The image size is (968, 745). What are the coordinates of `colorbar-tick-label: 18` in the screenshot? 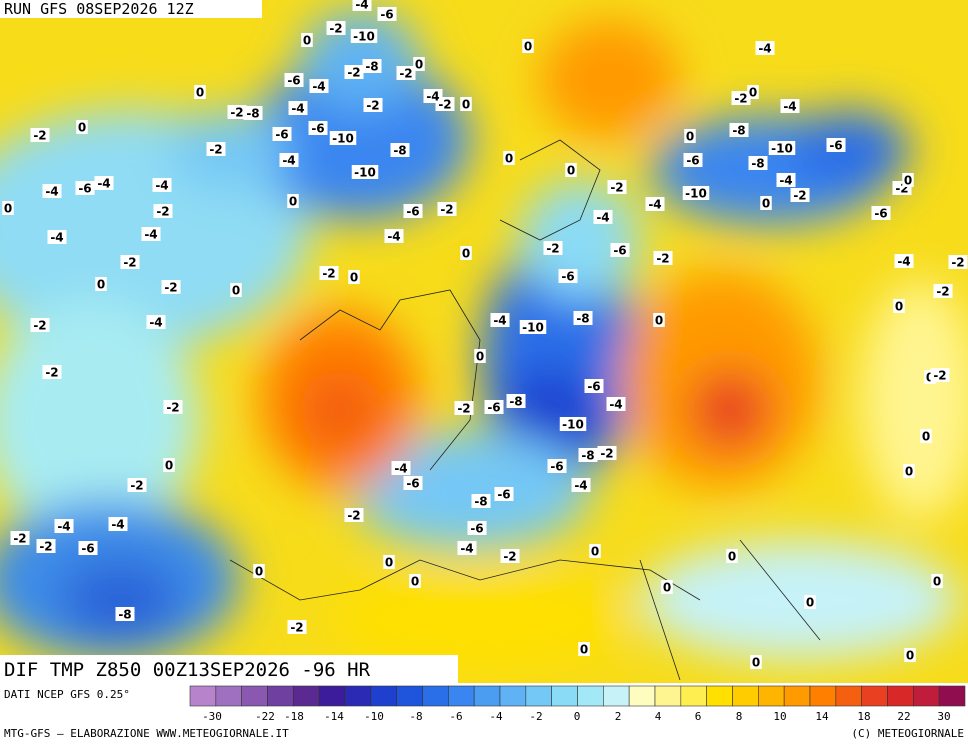 It's located at (863, 716).